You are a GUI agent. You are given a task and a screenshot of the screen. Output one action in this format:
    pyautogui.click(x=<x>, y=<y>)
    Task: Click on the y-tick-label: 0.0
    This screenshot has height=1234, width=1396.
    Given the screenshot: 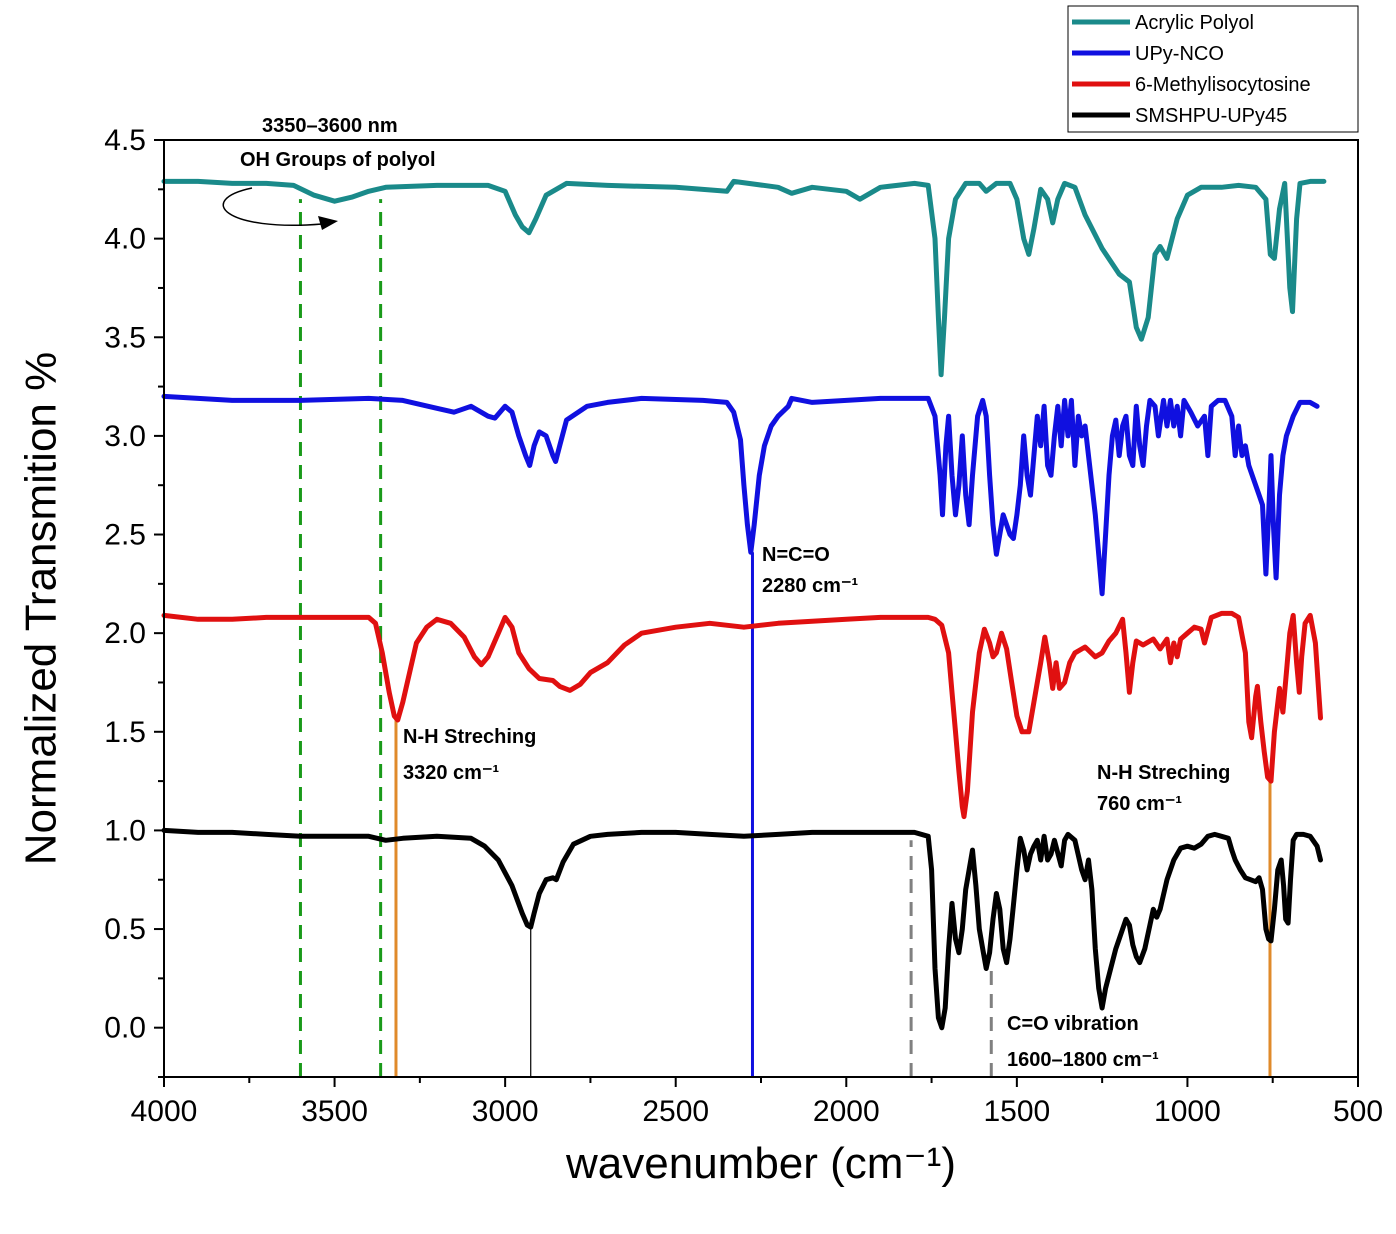 What is the action you would take?
    pyautogui.click(x=125, y=1028)
    